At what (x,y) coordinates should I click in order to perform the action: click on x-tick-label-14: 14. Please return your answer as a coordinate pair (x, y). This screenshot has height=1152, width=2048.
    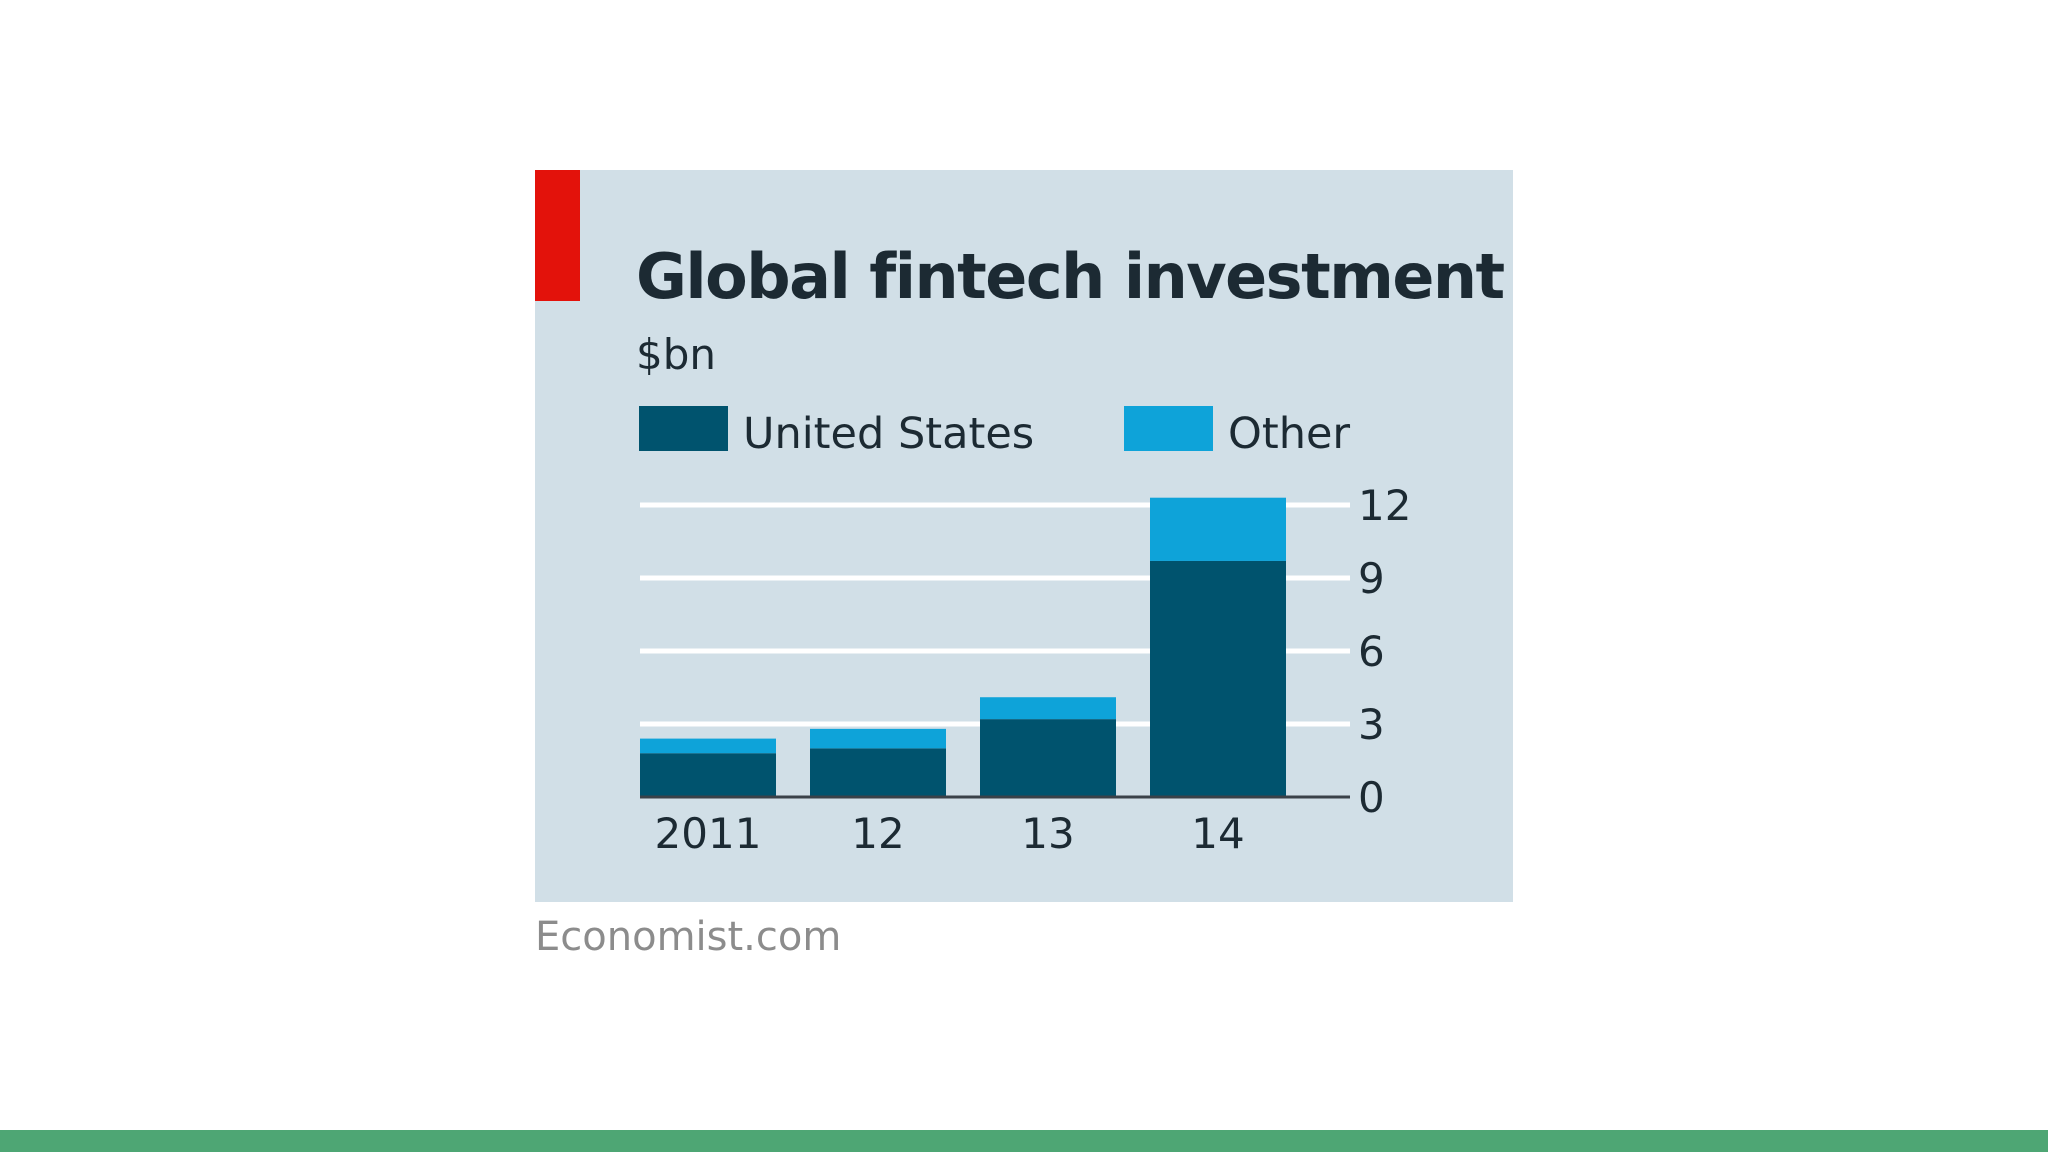
    Looking at the image, I should click on (1217, 833).